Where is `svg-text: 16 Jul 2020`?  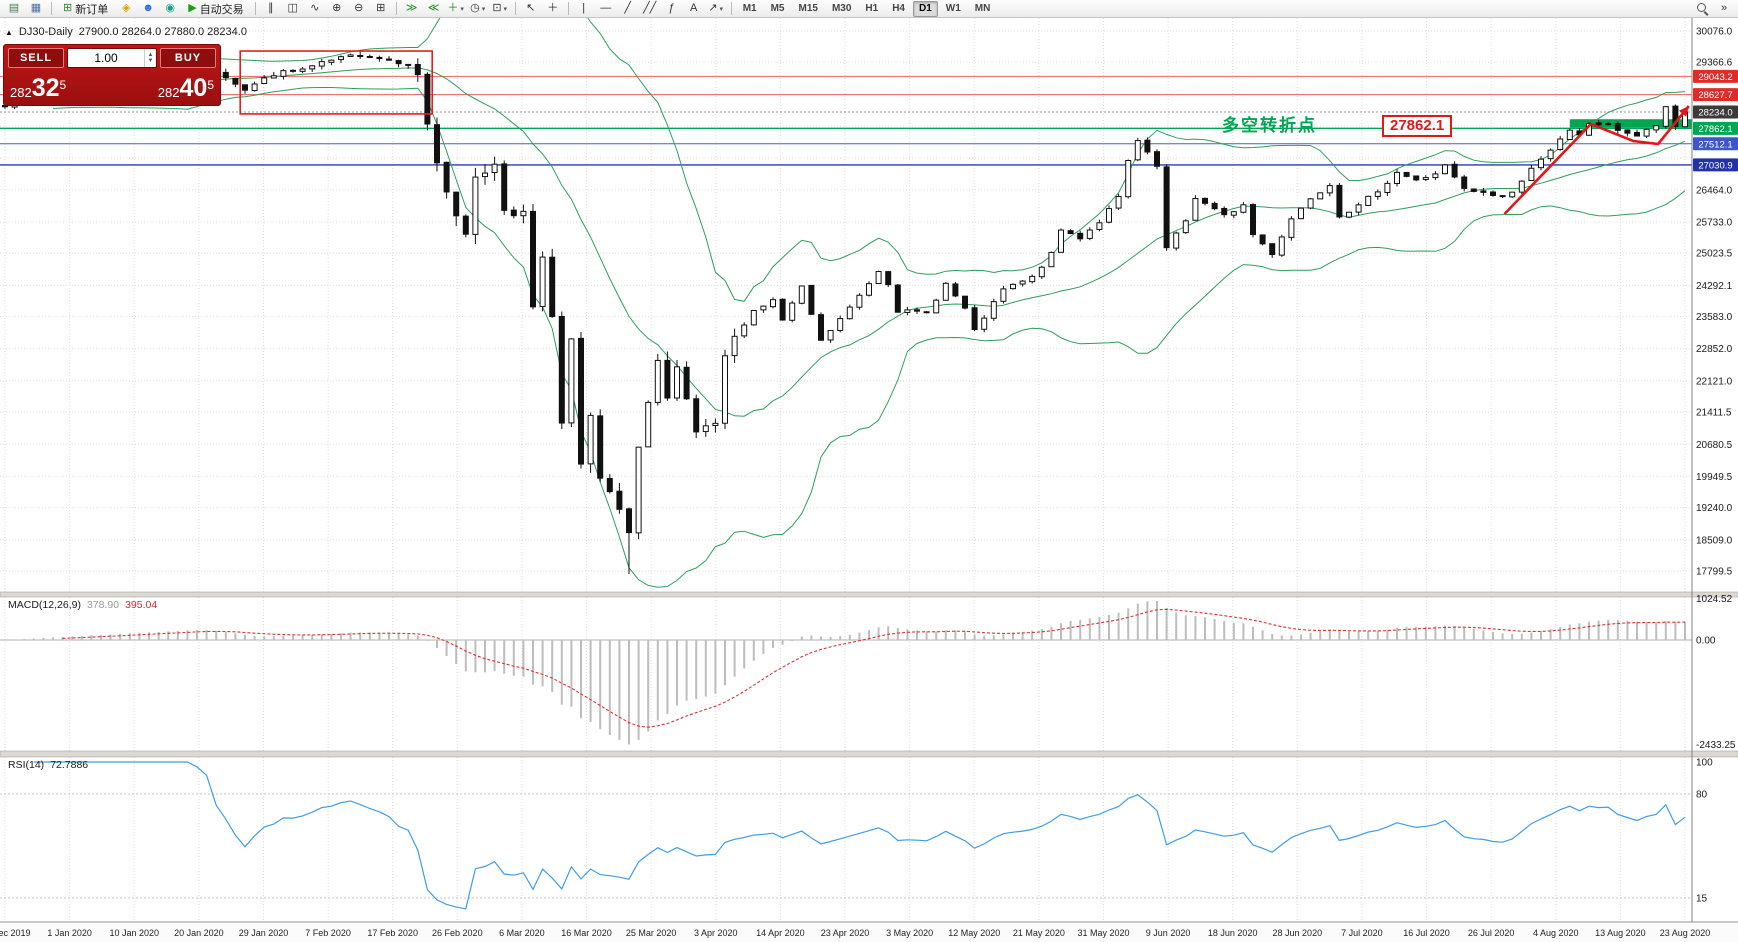 svg-text: 16 Jul 2020 is located at coordinates (1426, 933).